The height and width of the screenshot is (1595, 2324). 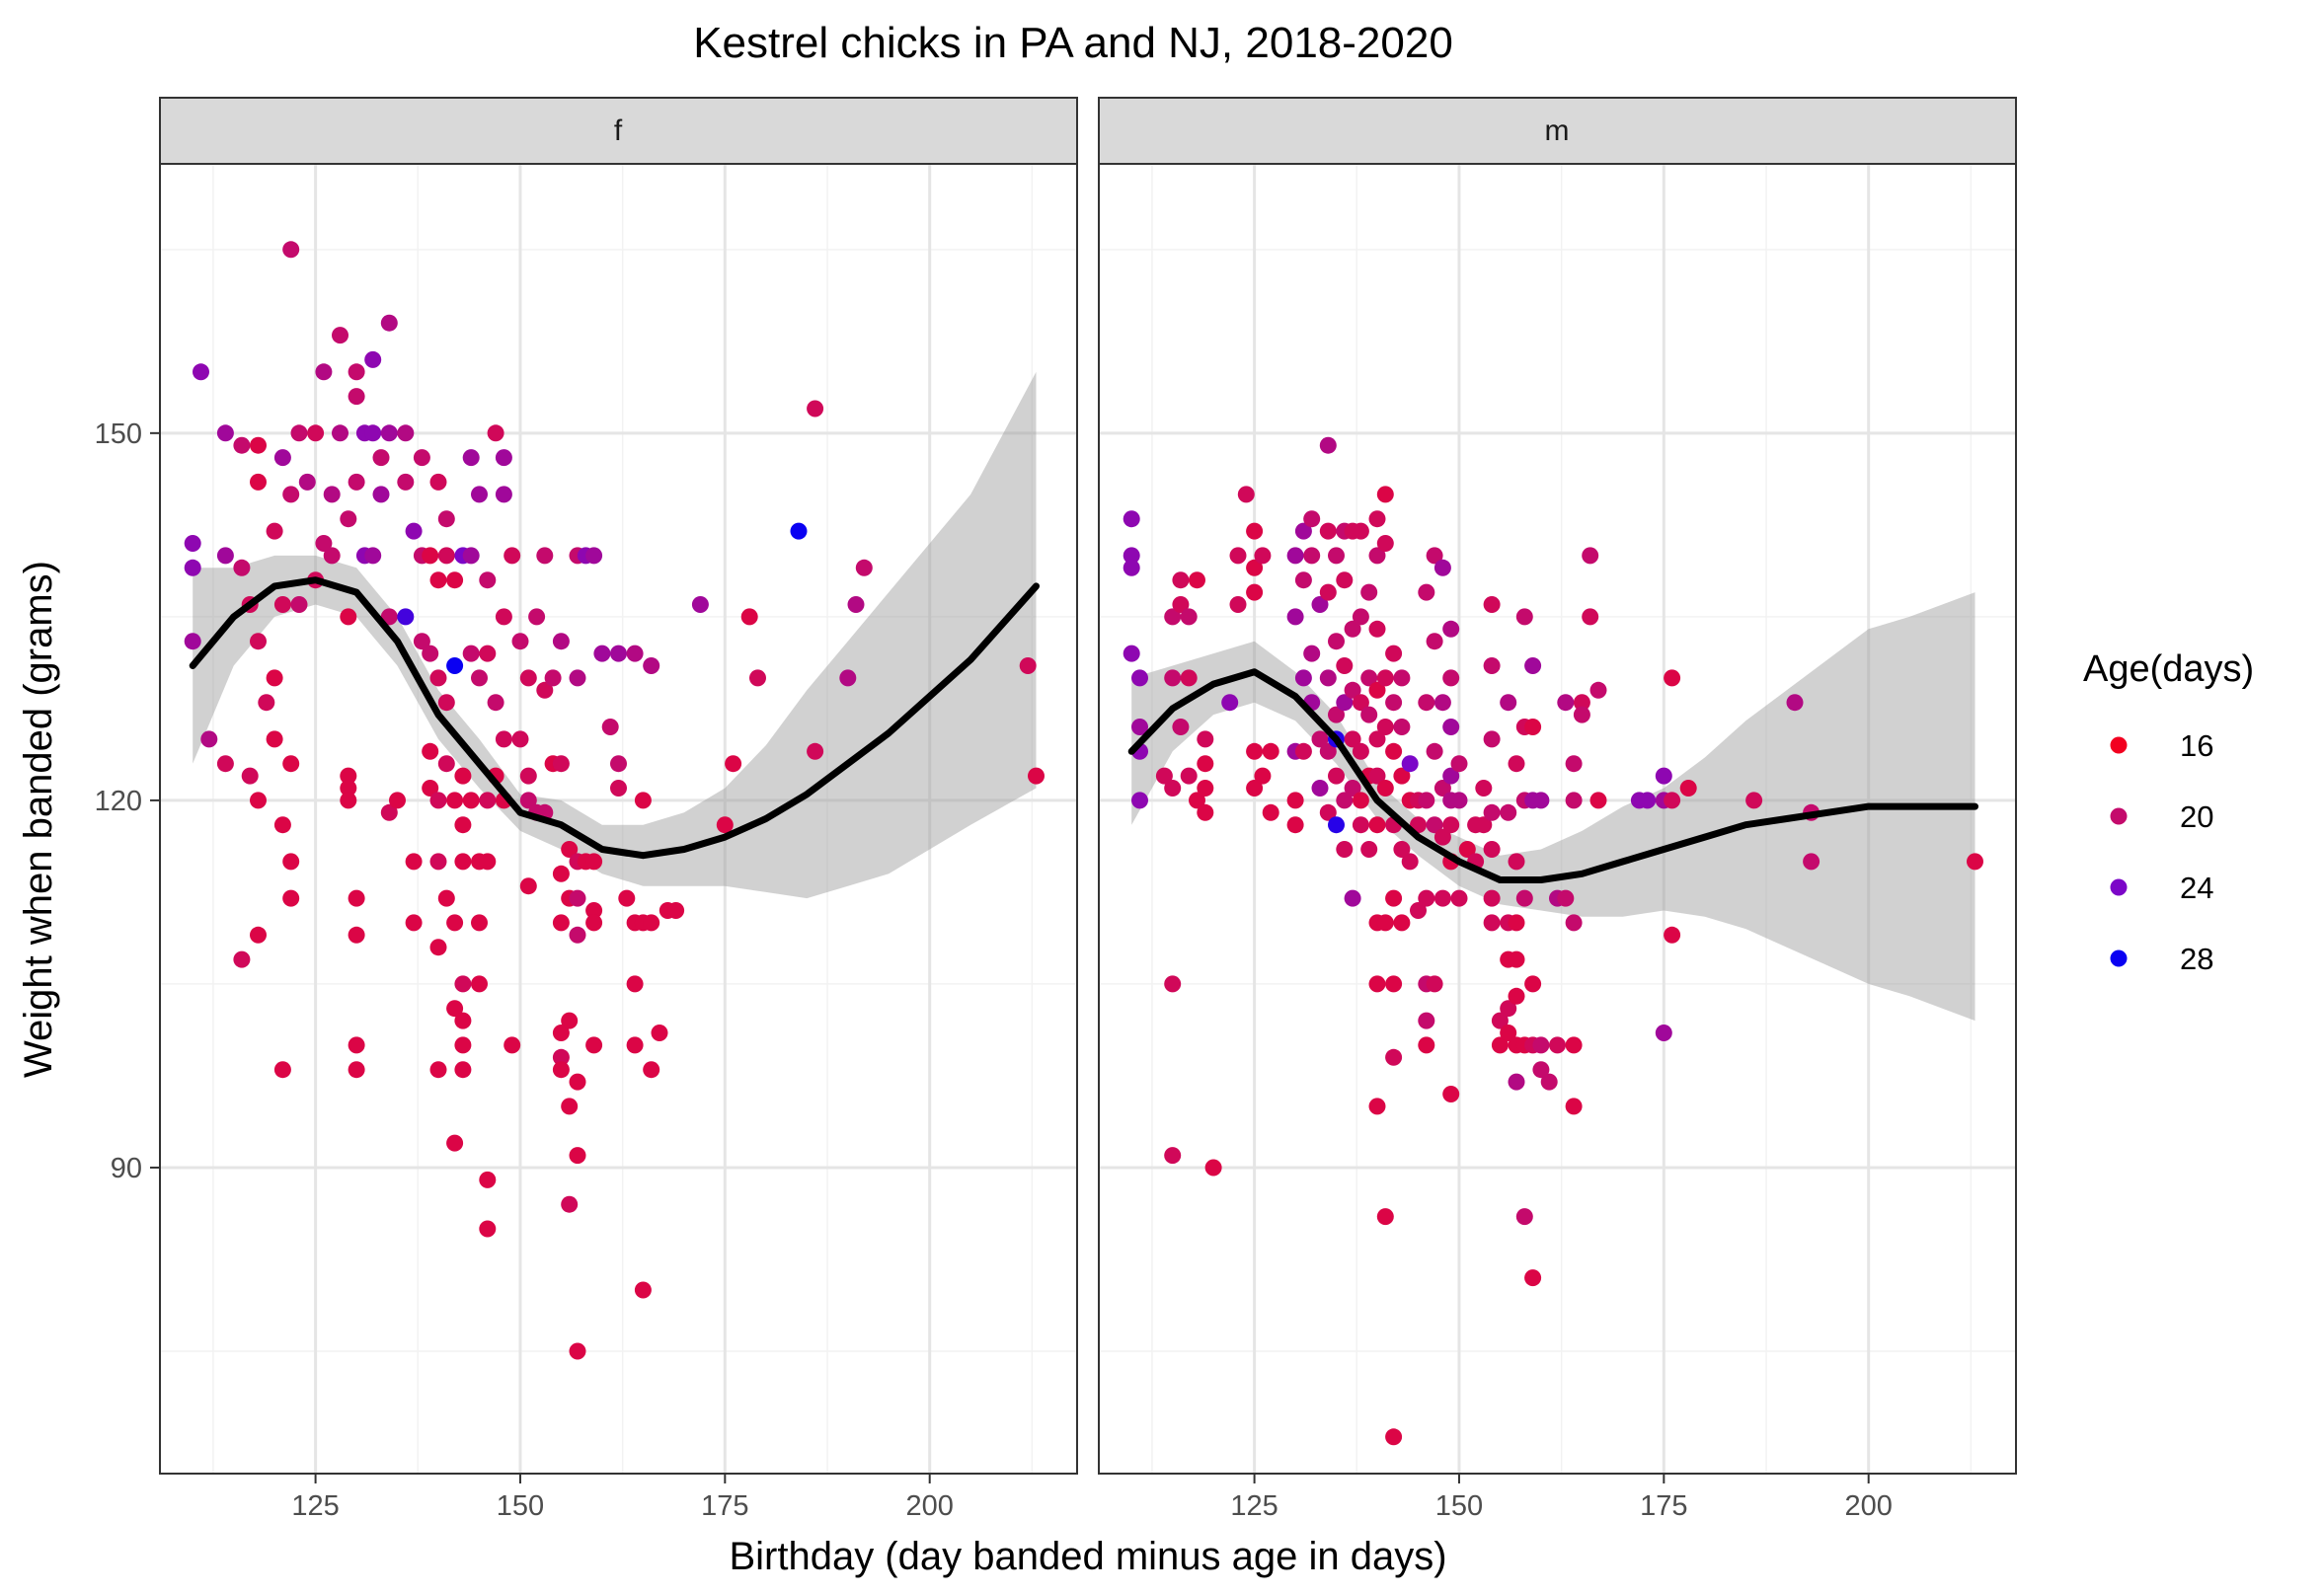 What do you see at coordinates (1663, 1506) in the screenshot?
I see `x-tick-label: 175` at bounding box center [1663, 1506].